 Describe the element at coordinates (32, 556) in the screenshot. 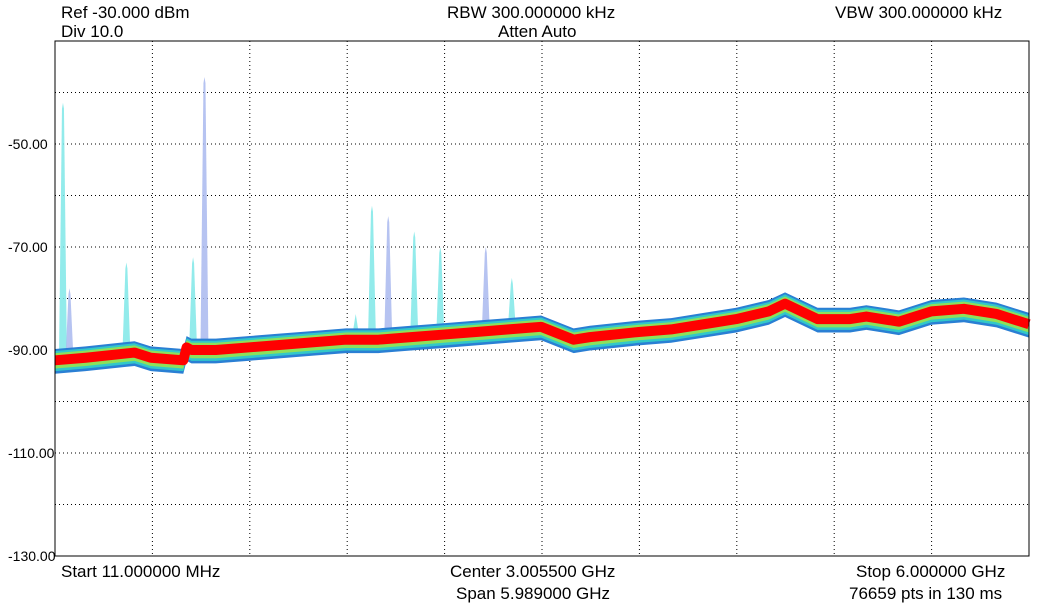

I see `y-tick-label: -130.00` at that location.